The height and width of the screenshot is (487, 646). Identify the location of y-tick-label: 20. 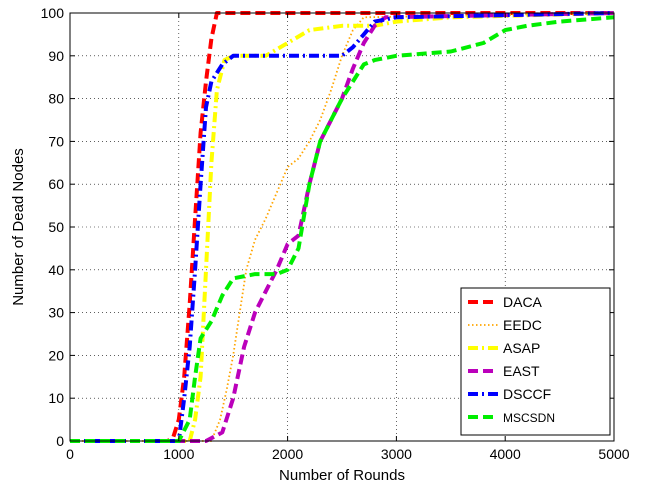
(56, 355).